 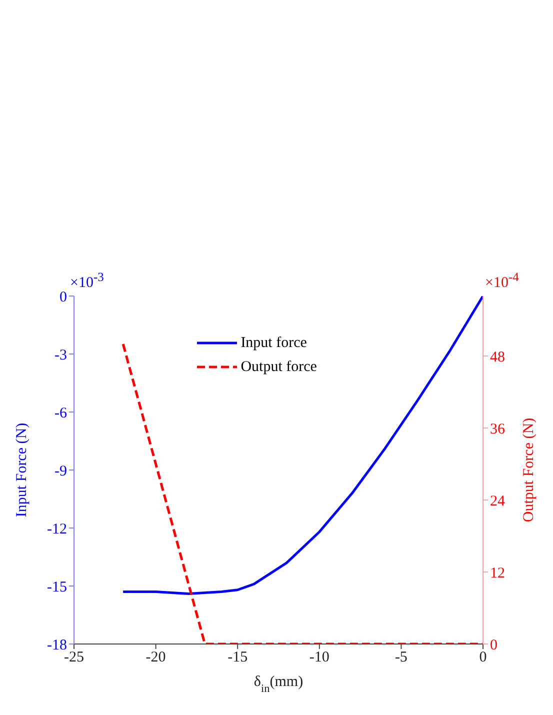 What do you see at coordinates (497, 573) in the screenshot?
I see `y2-tick-label: 12` at bounding box center [497, 573].